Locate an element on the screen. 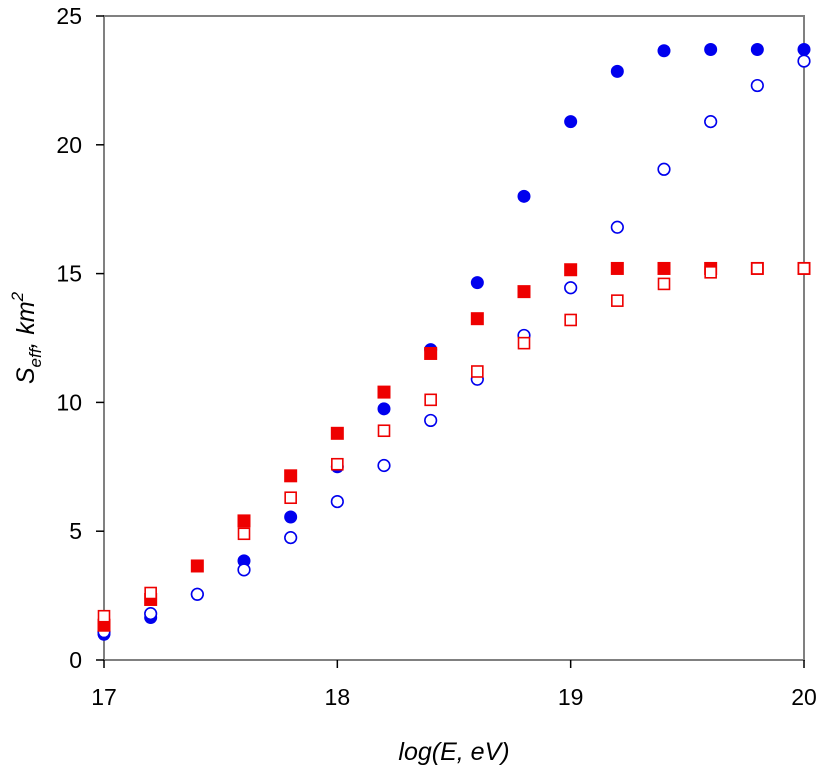 The image size is (830, 782). y-axis-title-base: S is located at coordinates (26, 375).